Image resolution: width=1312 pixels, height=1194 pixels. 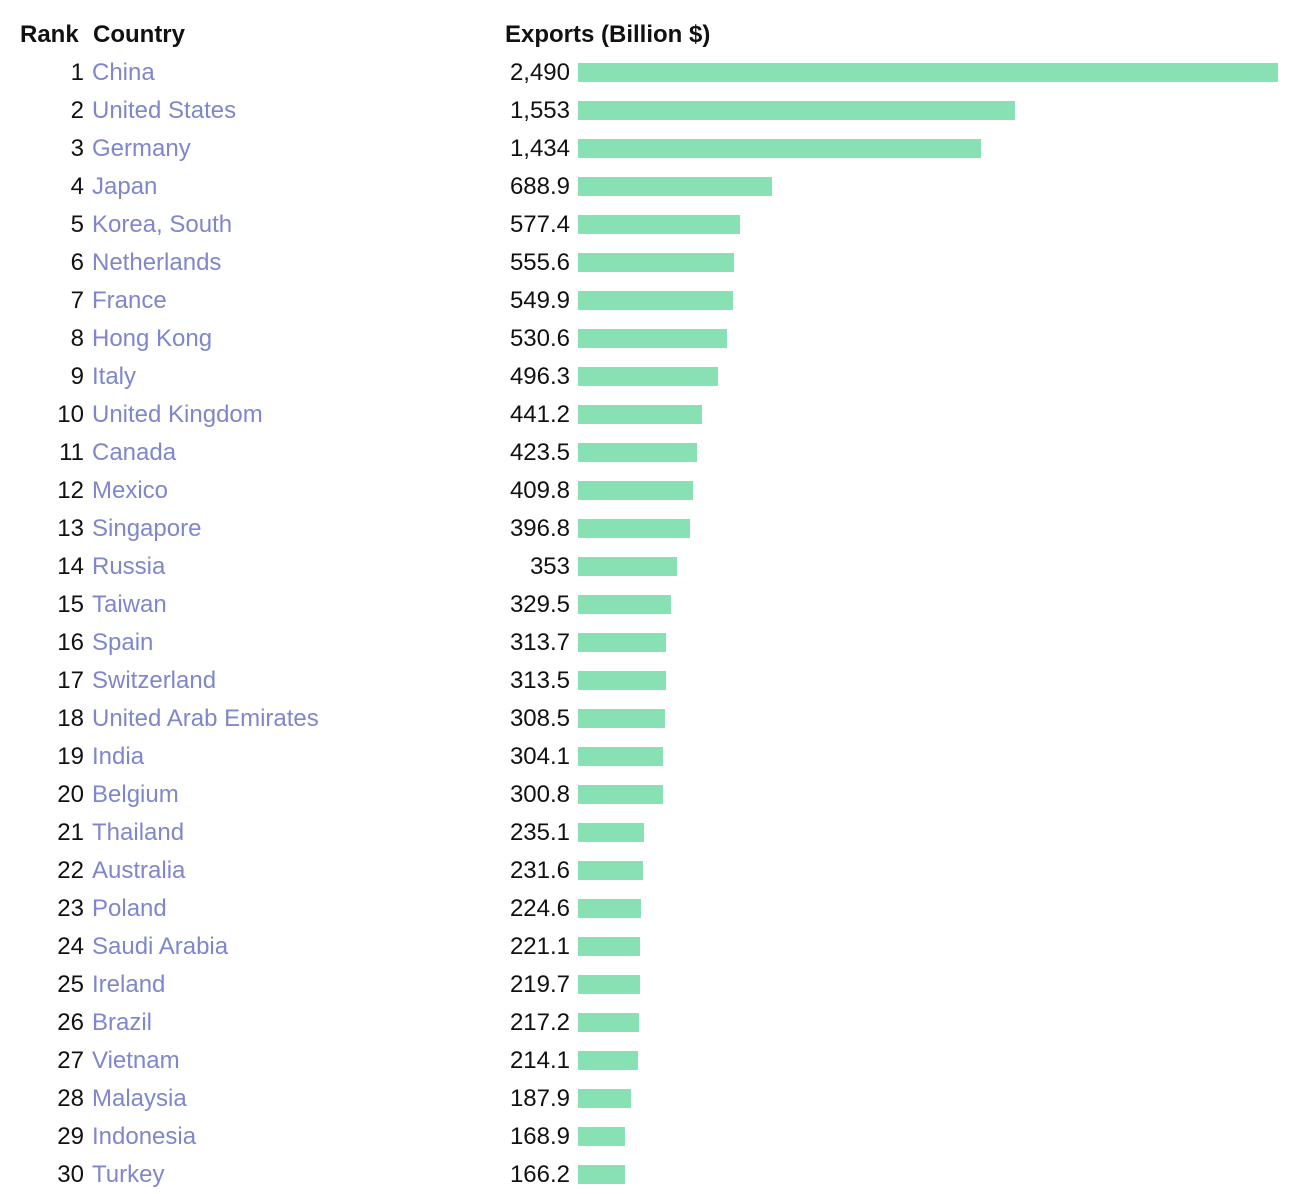 I want to click on rank-cell: 11, so click(x=71, y=452).